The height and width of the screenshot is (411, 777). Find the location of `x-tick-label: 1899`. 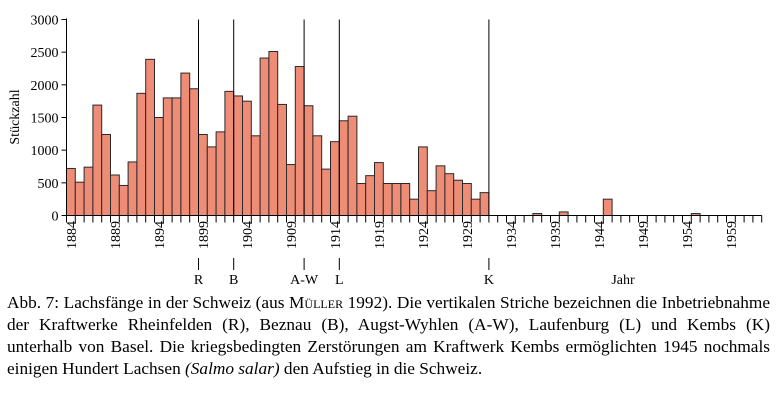

x-tick-label: 1899 is located at coordinates (204, 235).